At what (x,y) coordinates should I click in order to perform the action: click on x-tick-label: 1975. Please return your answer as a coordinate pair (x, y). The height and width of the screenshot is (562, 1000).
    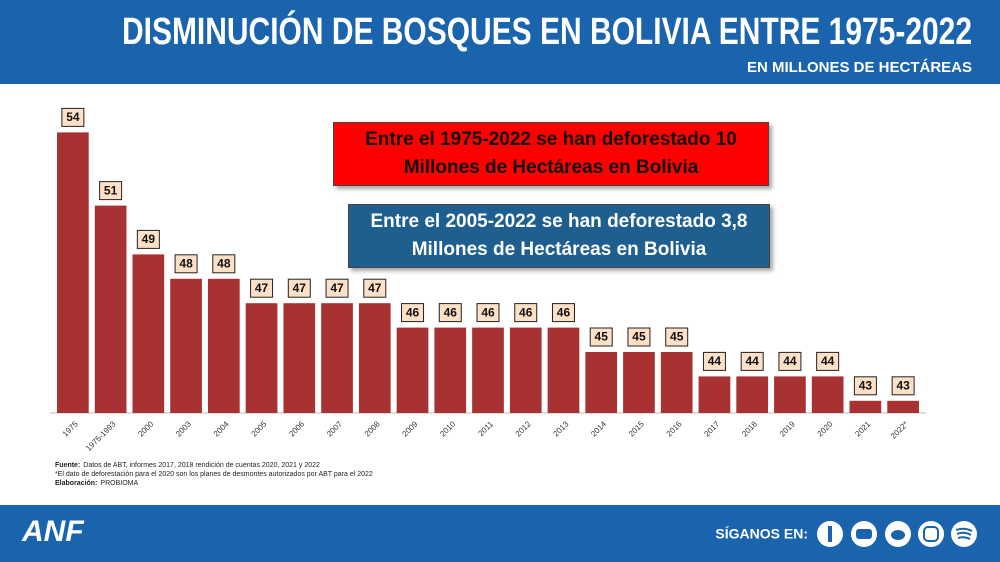
    Looking at the image, I should click on (70, 428).